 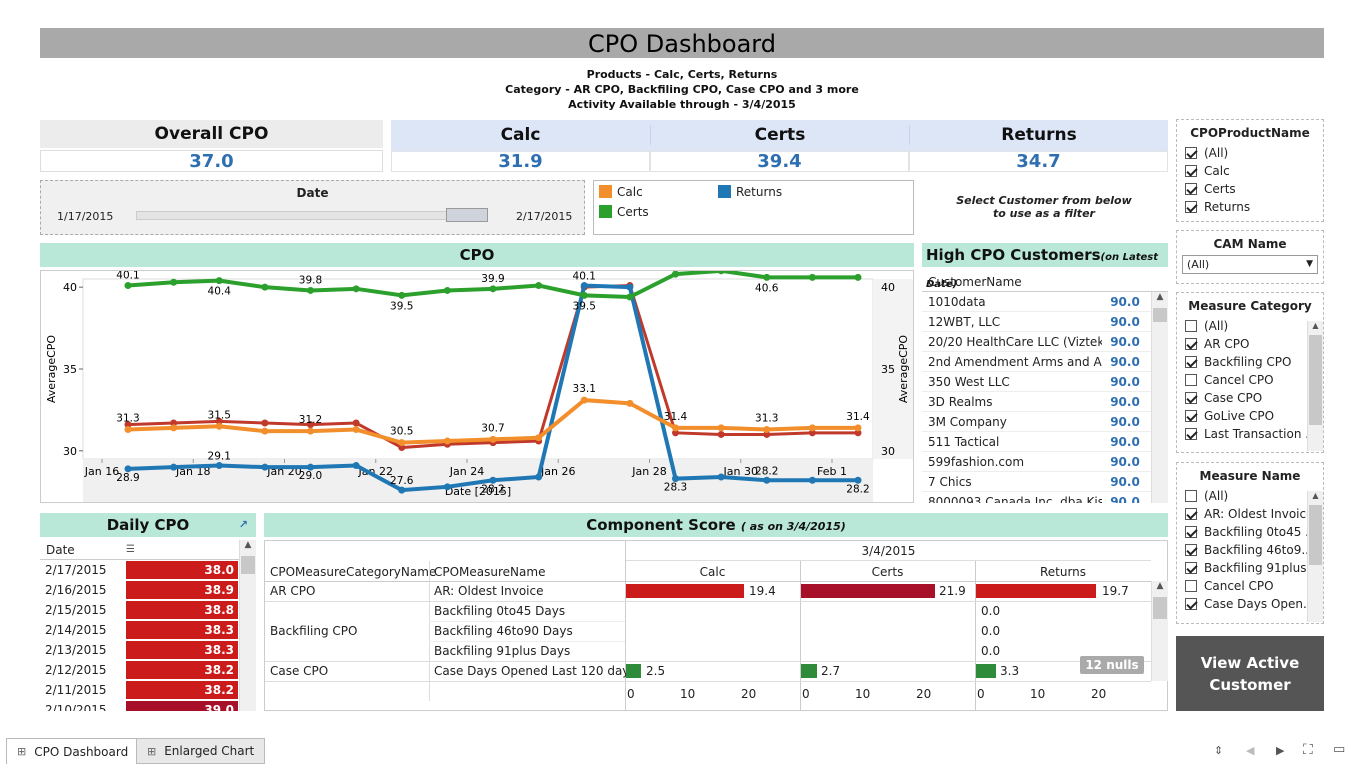 What do you see at coordinates (148, 650) in the screenshot?
I see `daily-row: 2/13/2015 38.3` at bounding box center [148, 650].